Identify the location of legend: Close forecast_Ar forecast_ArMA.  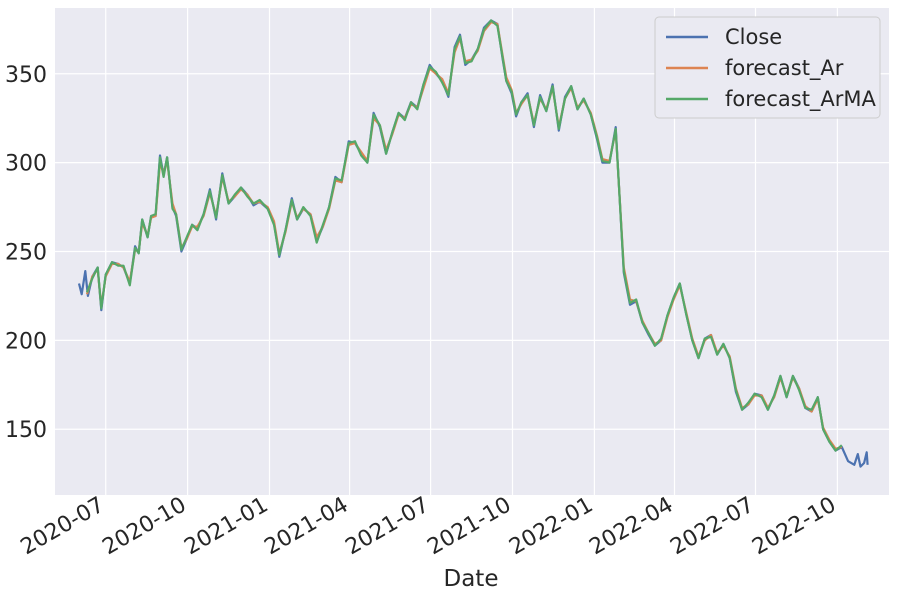
(767, 67).